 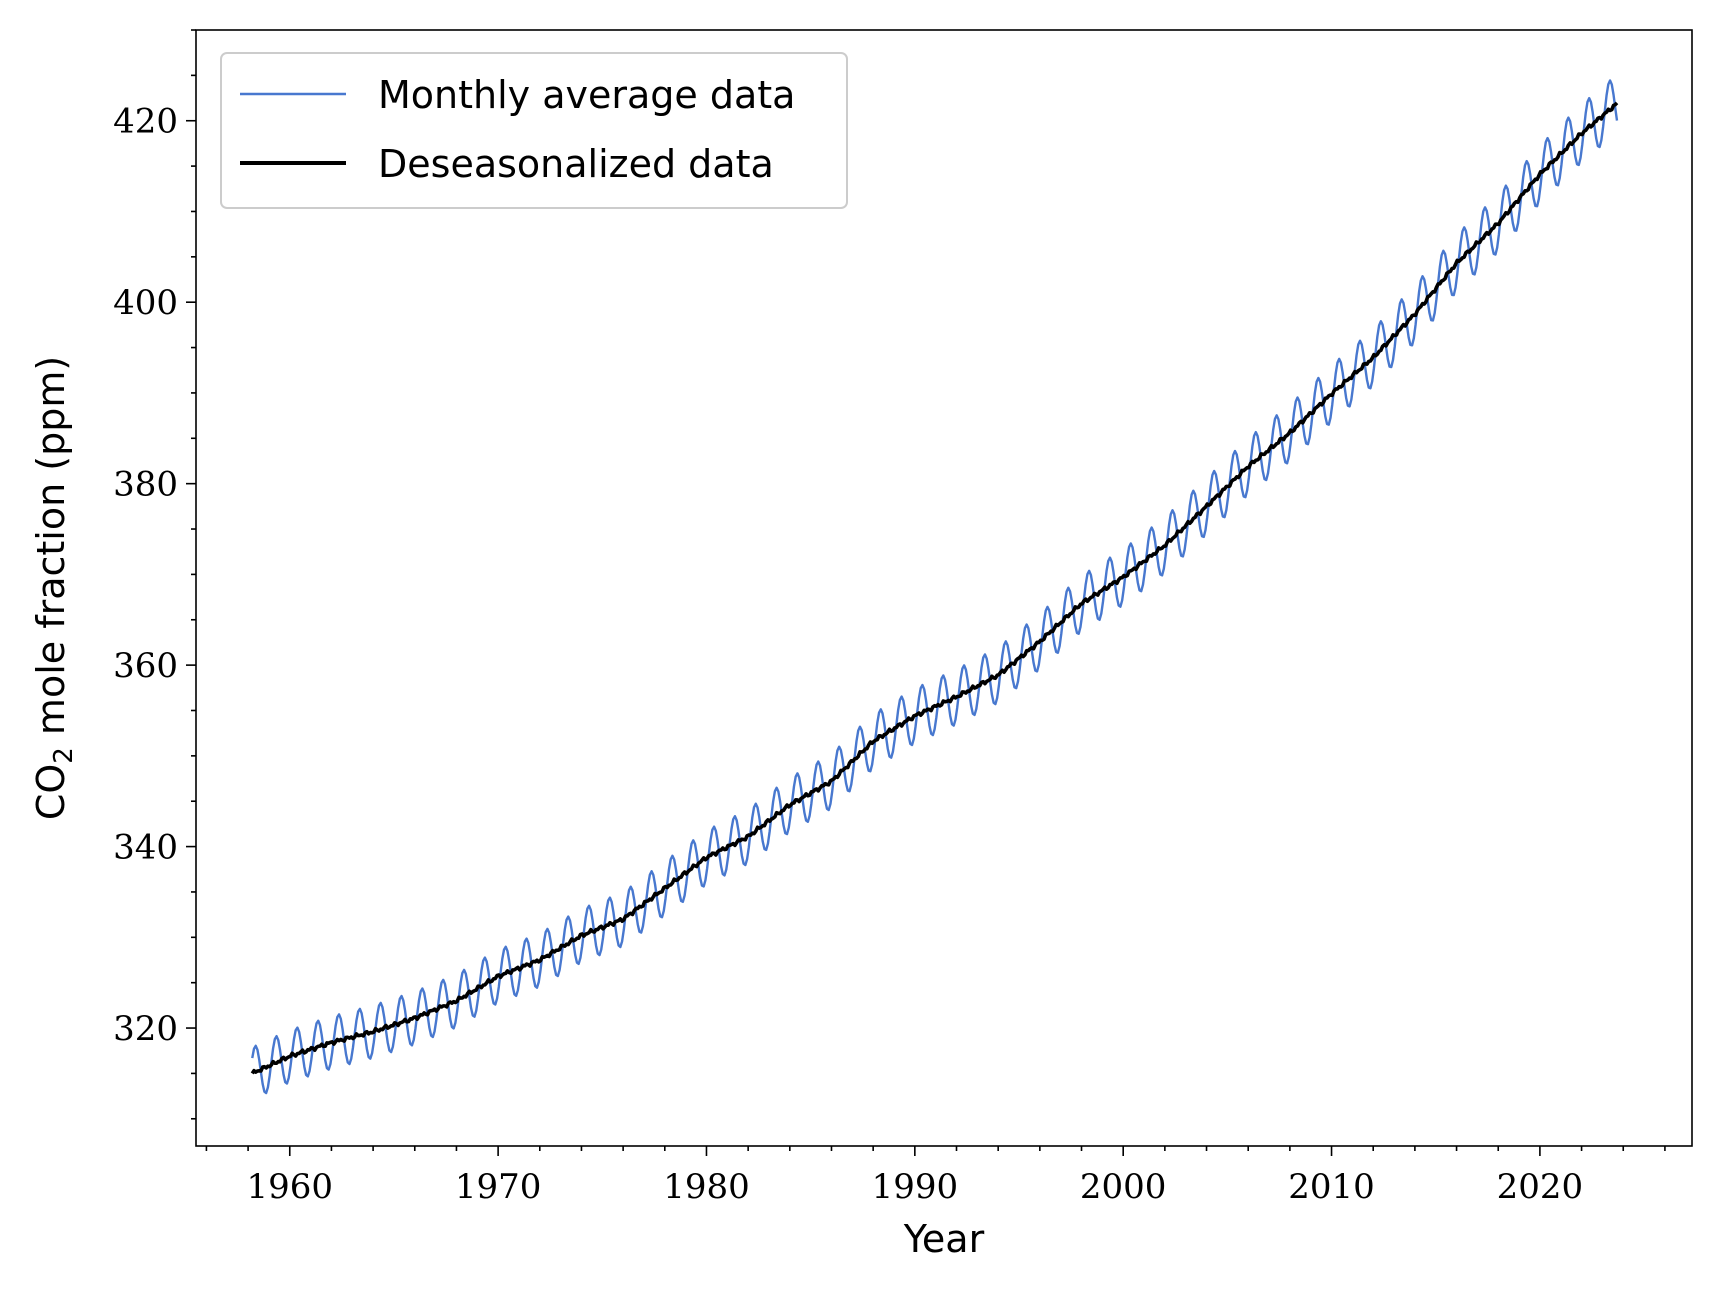 I want to click on x-tick-label: 1970, so click(x=498, y=1187).